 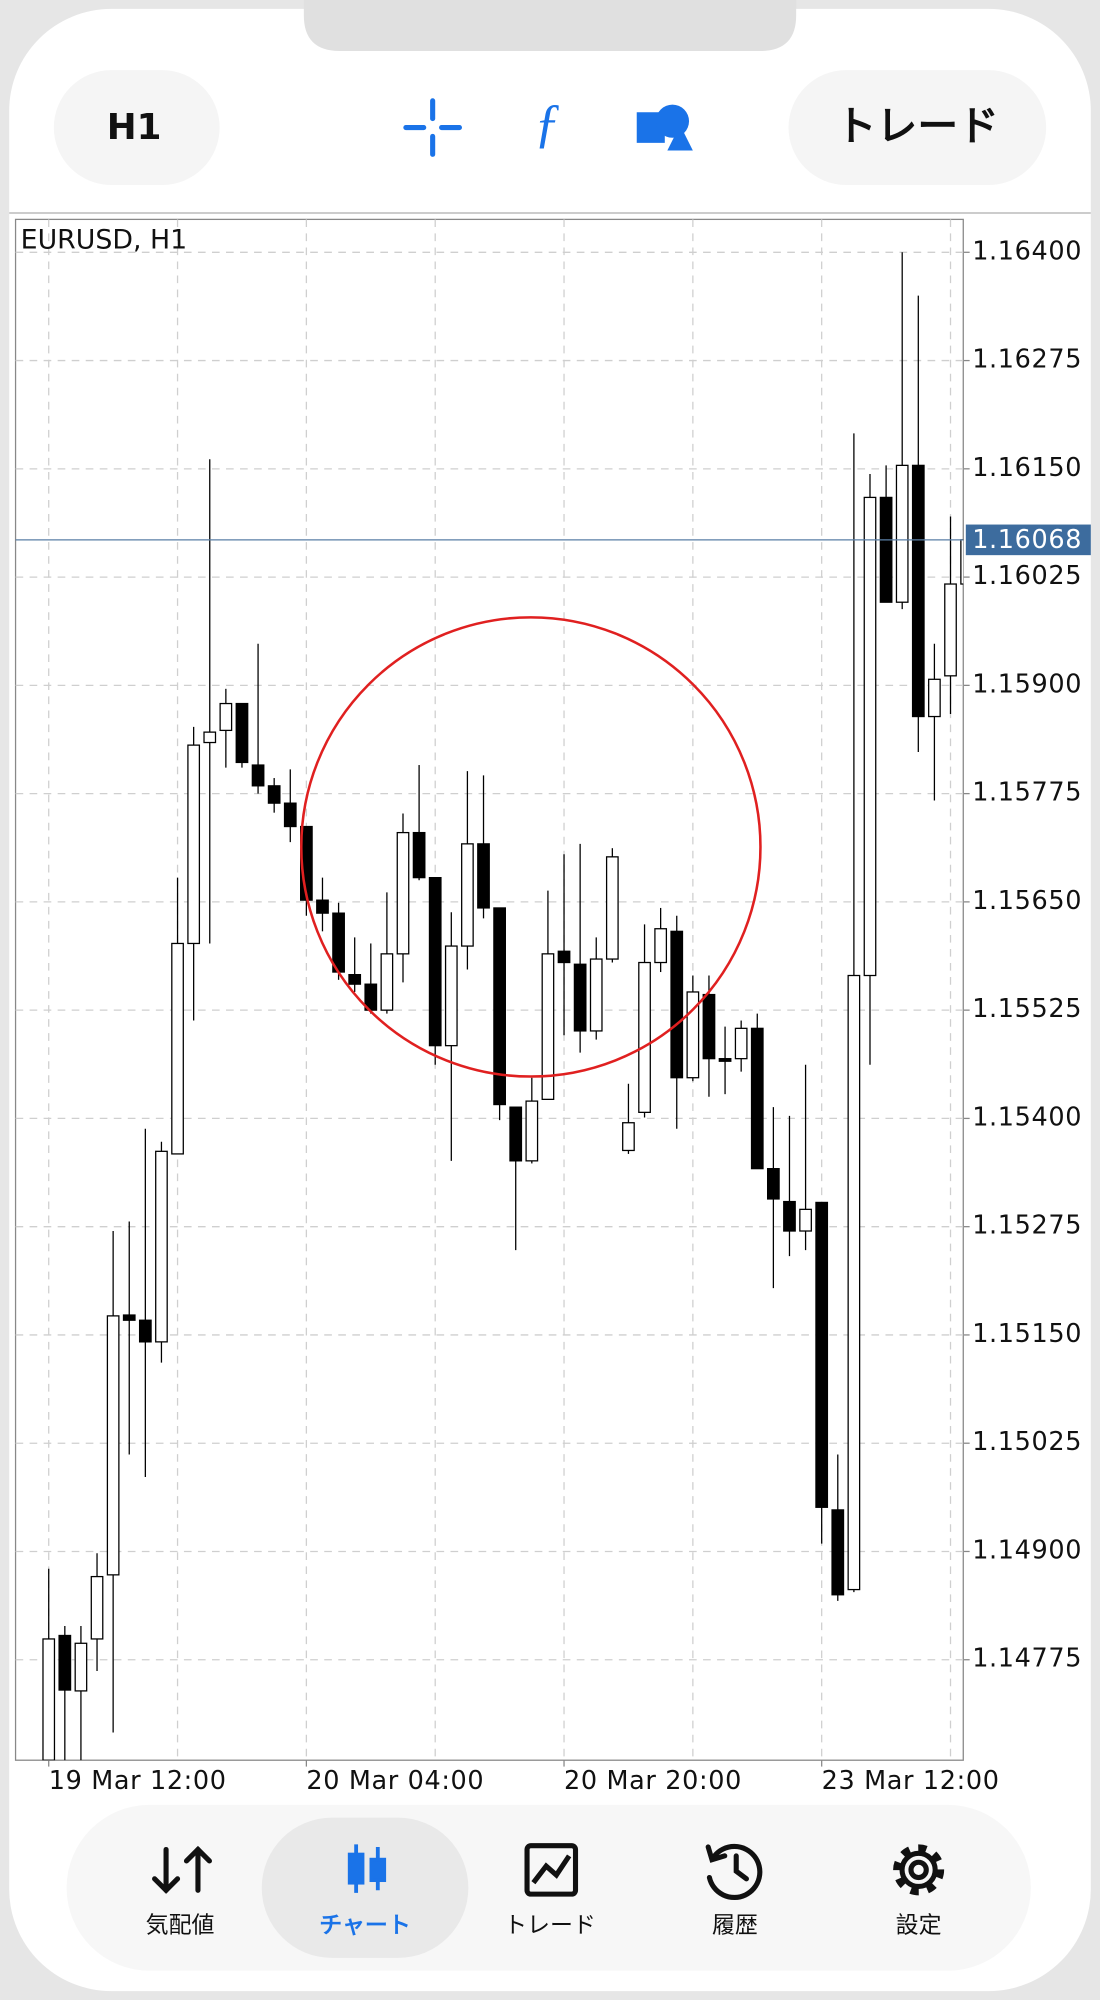 I want to click on trade-button, so click(x=917, y=127).